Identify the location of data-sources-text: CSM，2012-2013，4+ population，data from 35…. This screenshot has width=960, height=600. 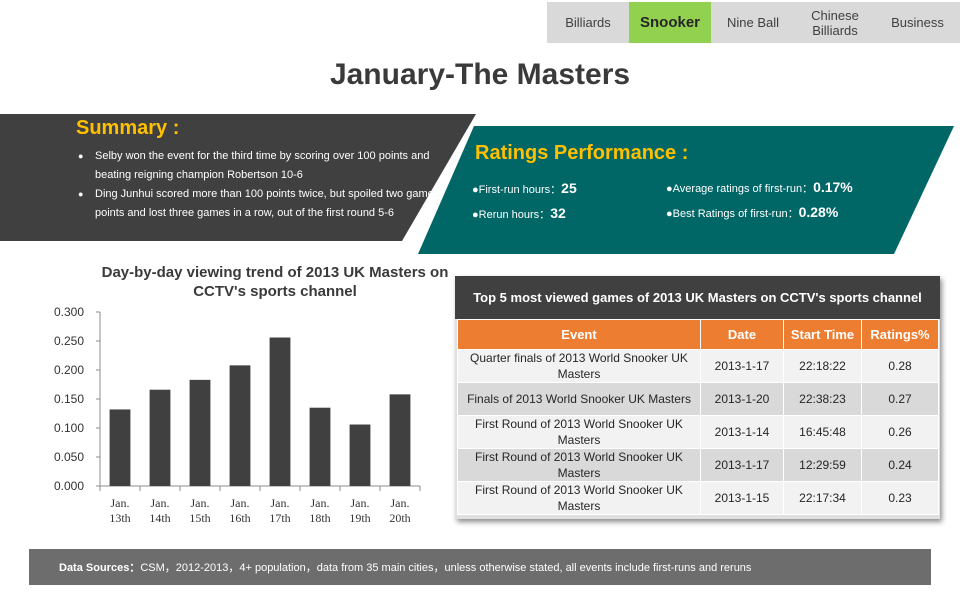
(446, 568).